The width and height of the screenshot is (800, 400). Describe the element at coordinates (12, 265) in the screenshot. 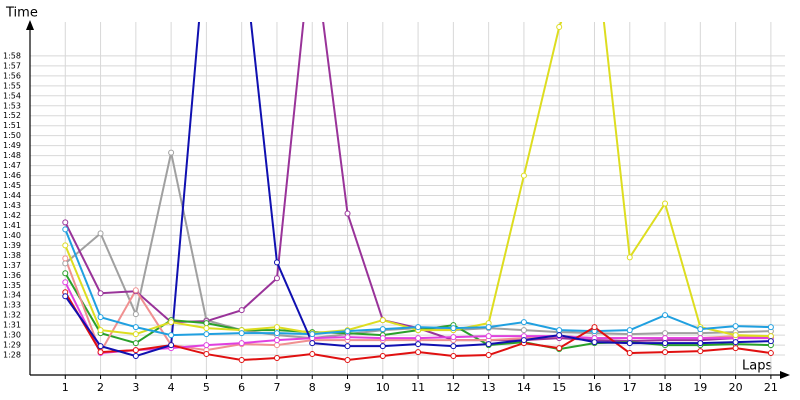

I see `y-tick-label: 1:37` at that location.